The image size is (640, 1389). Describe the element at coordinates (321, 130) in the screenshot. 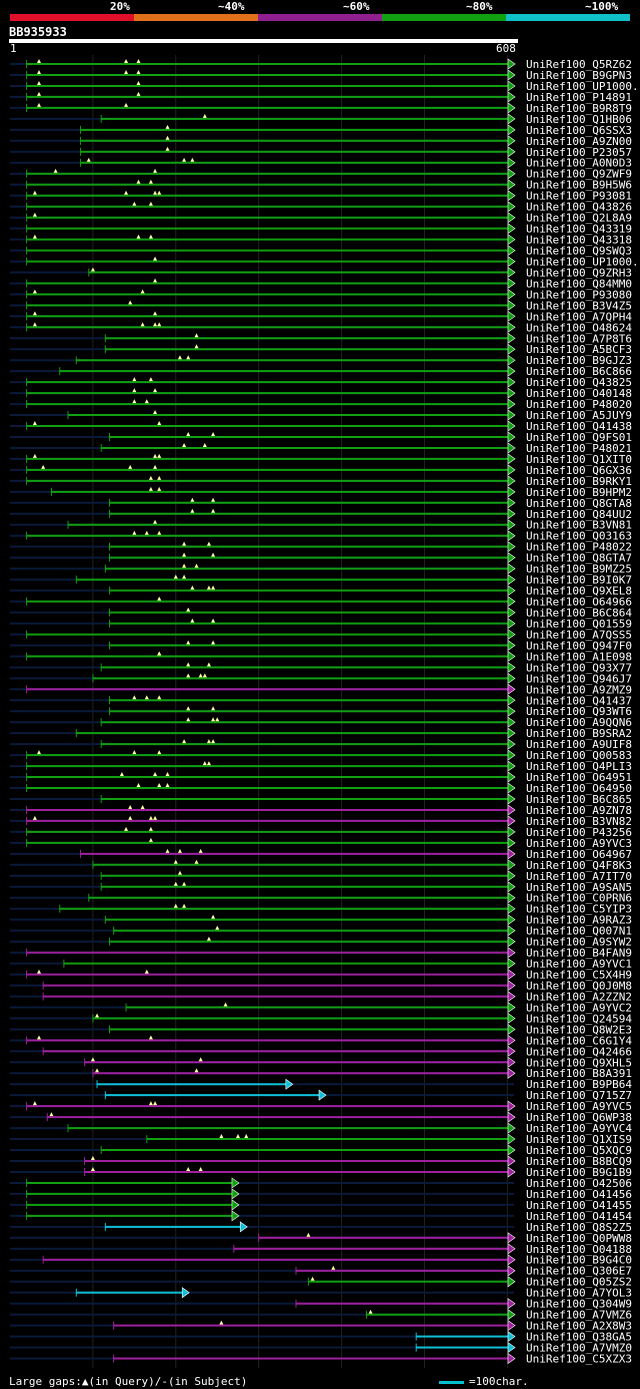

I see `hit-row: UniRef100_Q6SSX3` at that location.